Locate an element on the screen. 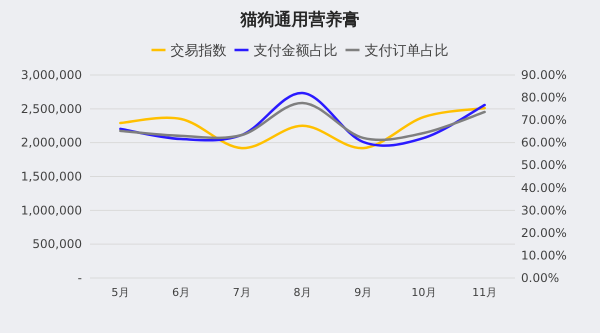  y-tick-label: 500,000 is located at coordinates (57, 244).